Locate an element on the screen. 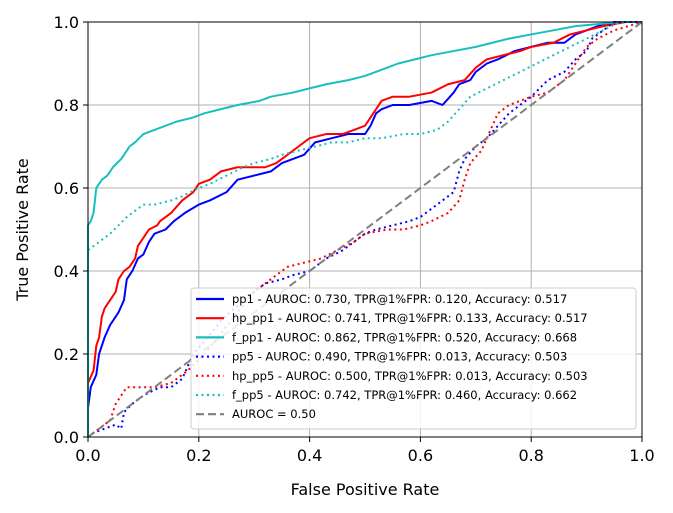 The image size is (673, 513). x-tick-label-5: 1.0 is located at coordinates (641, 455).